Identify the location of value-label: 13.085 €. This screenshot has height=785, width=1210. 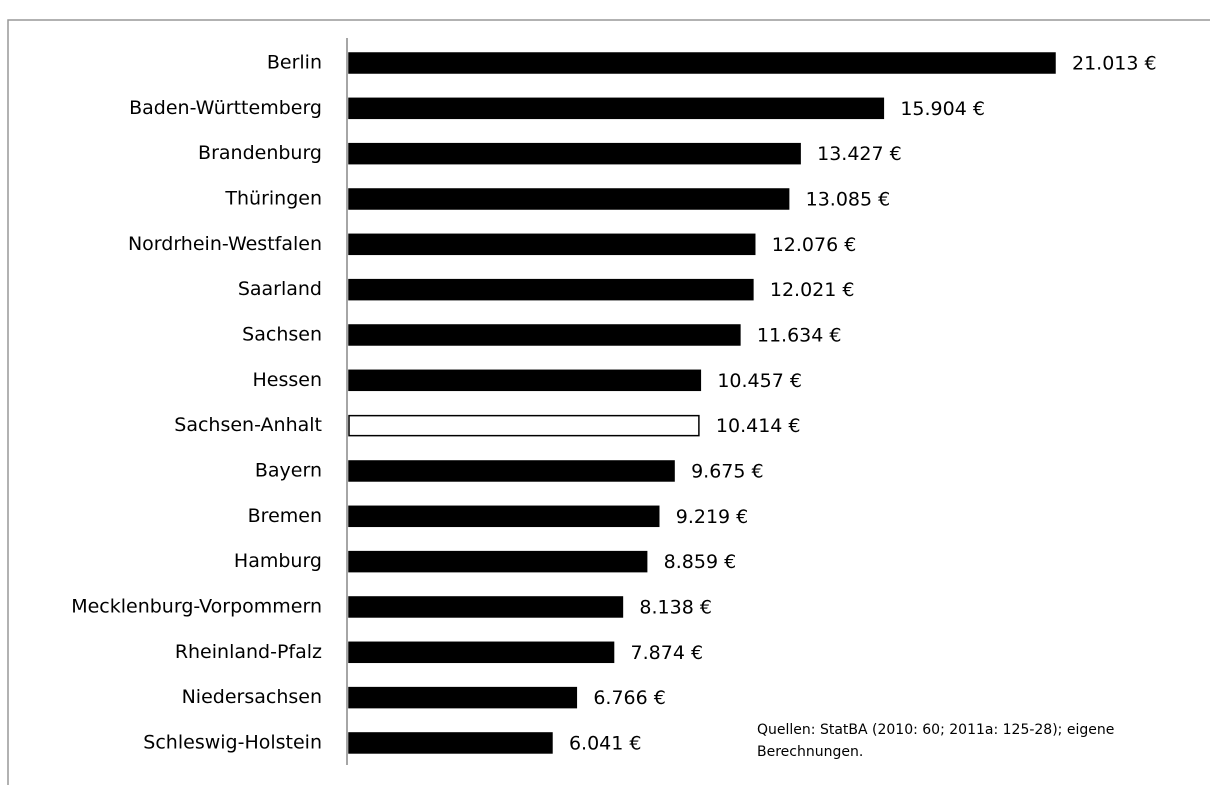
(848, 199).